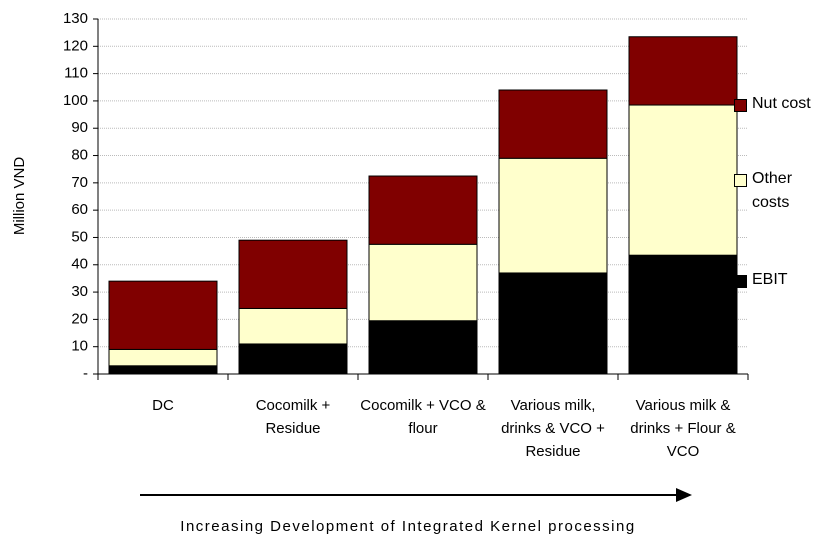  I want to click on y-tick-label: 60, so click(79, 209).